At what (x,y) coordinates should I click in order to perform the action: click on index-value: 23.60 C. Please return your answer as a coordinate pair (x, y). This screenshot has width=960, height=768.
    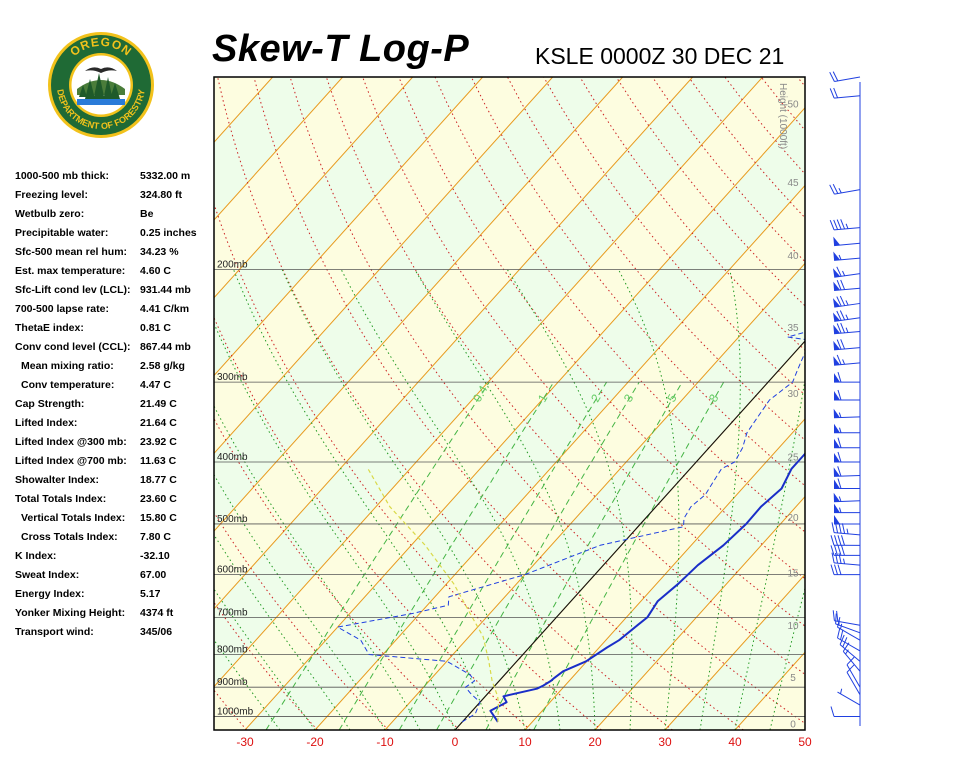
    Looking at the image, I should click on (158, 499).